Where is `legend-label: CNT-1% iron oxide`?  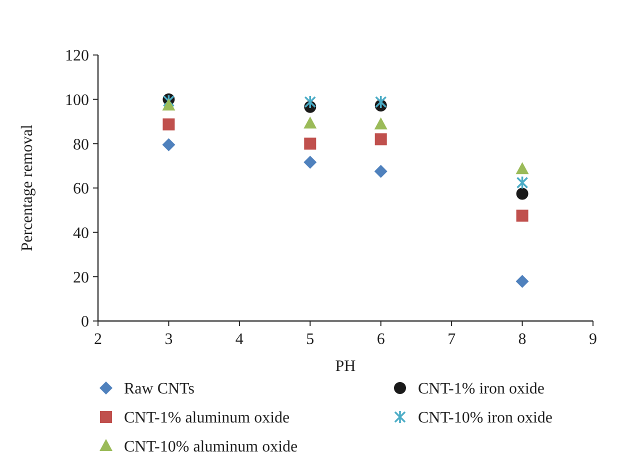
legend-label: CNT-1% iron oxide is located at coordinates (481, 389).